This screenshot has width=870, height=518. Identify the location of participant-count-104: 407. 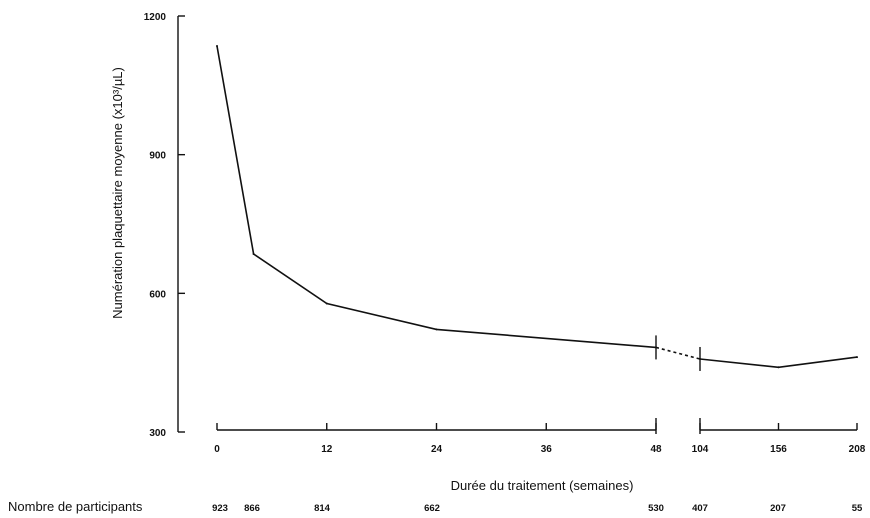
(700, 508).